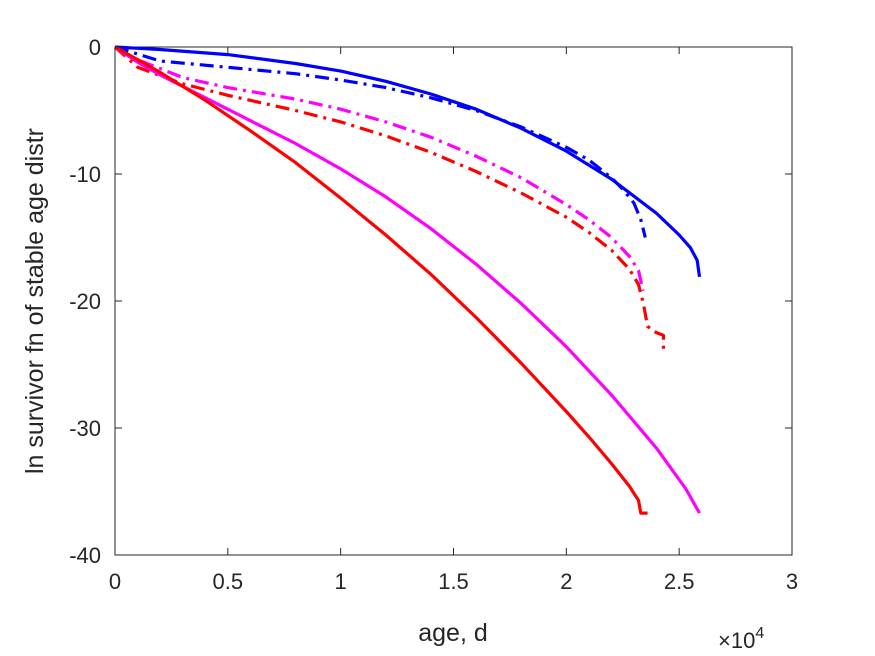 This screenshot has width=875, height=656. What do you see at coordinates (85, 555) in the screenshot?
I see `y-tick-label: -40` at bounding box center [85, 555].